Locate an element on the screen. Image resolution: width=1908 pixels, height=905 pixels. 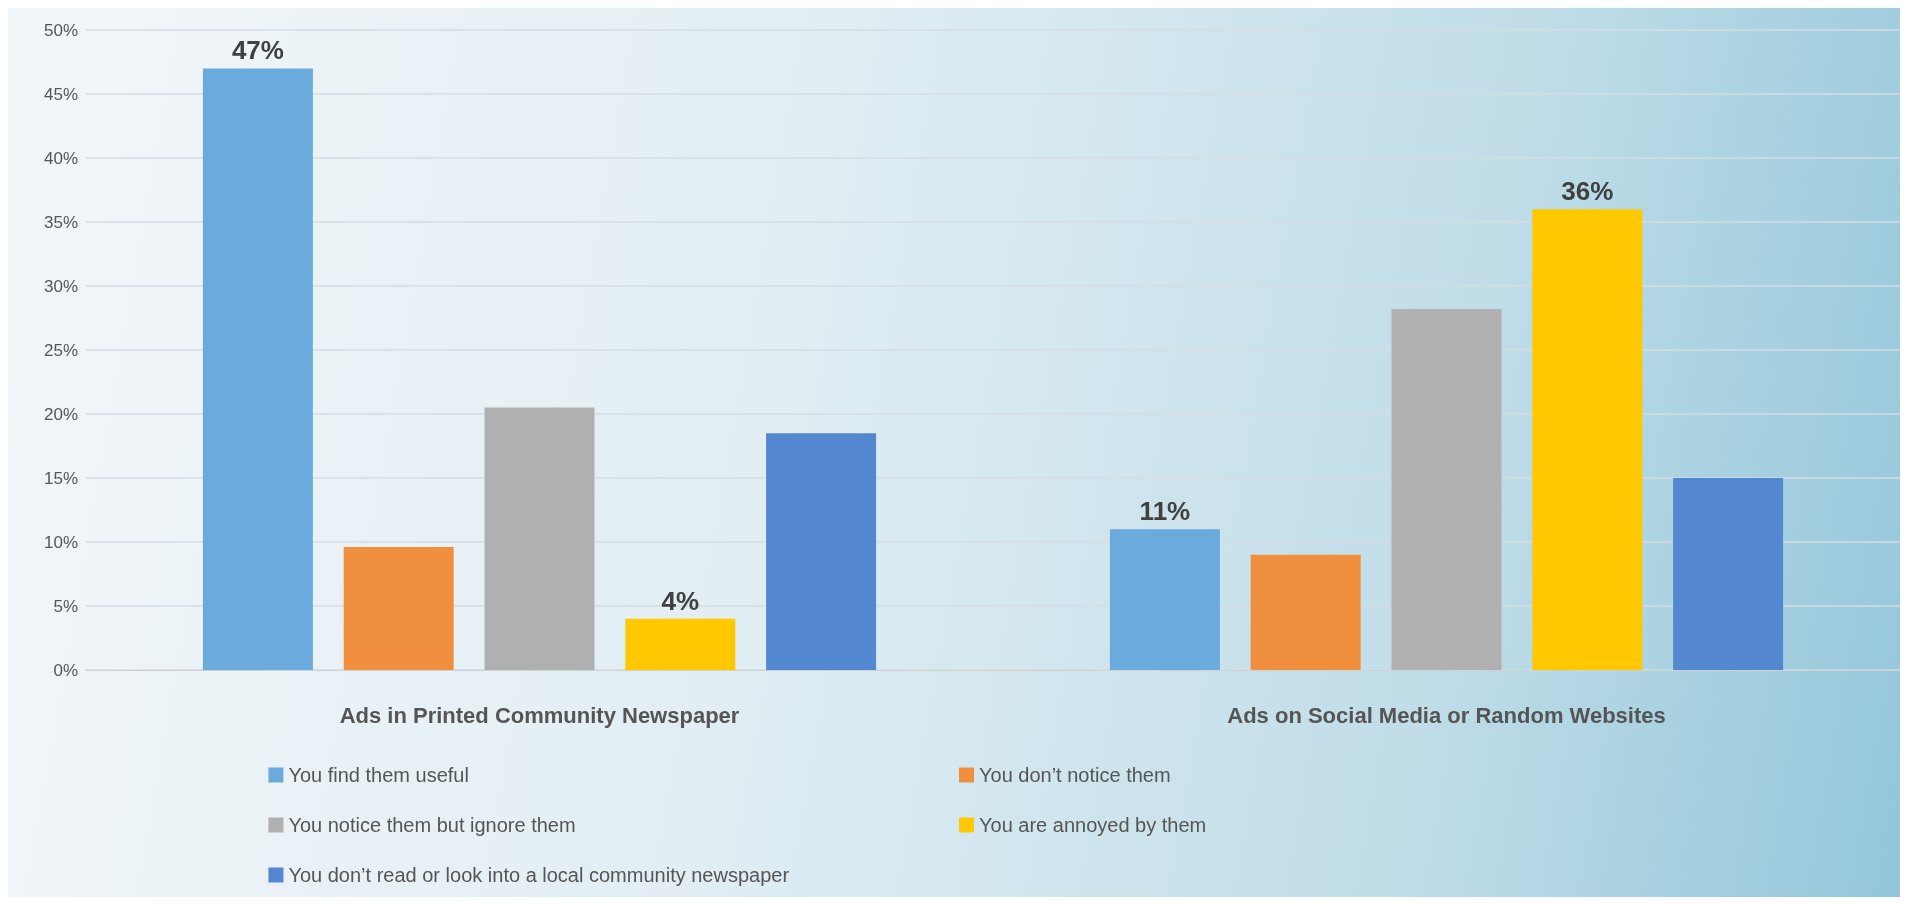
data-label: 11% is located at coordinates (1165, 511).